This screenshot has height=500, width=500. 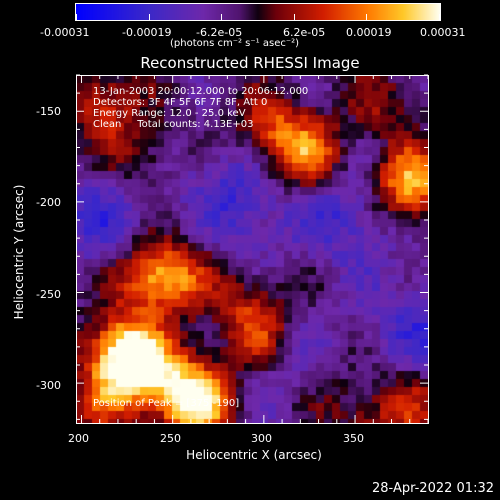 I want to click on annotation-detectors: Detectors: 3F 4F 5F 6F 7F 8F, Att 0, so click(x=180, y=102).